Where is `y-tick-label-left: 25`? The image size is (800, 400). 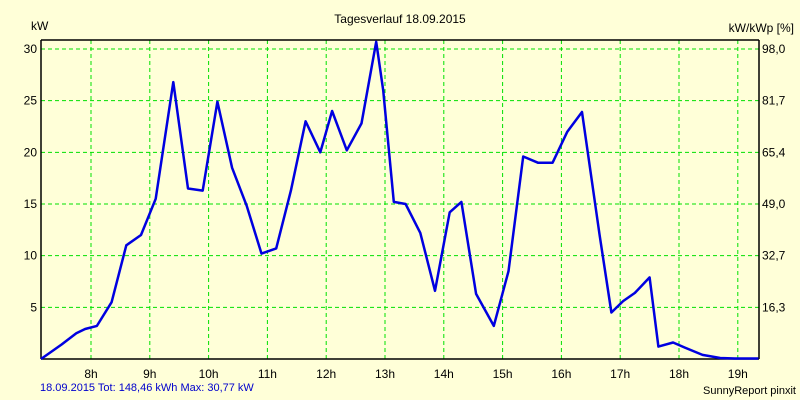
y-tick-label-left: 25 is located at coordinates (31, 101).